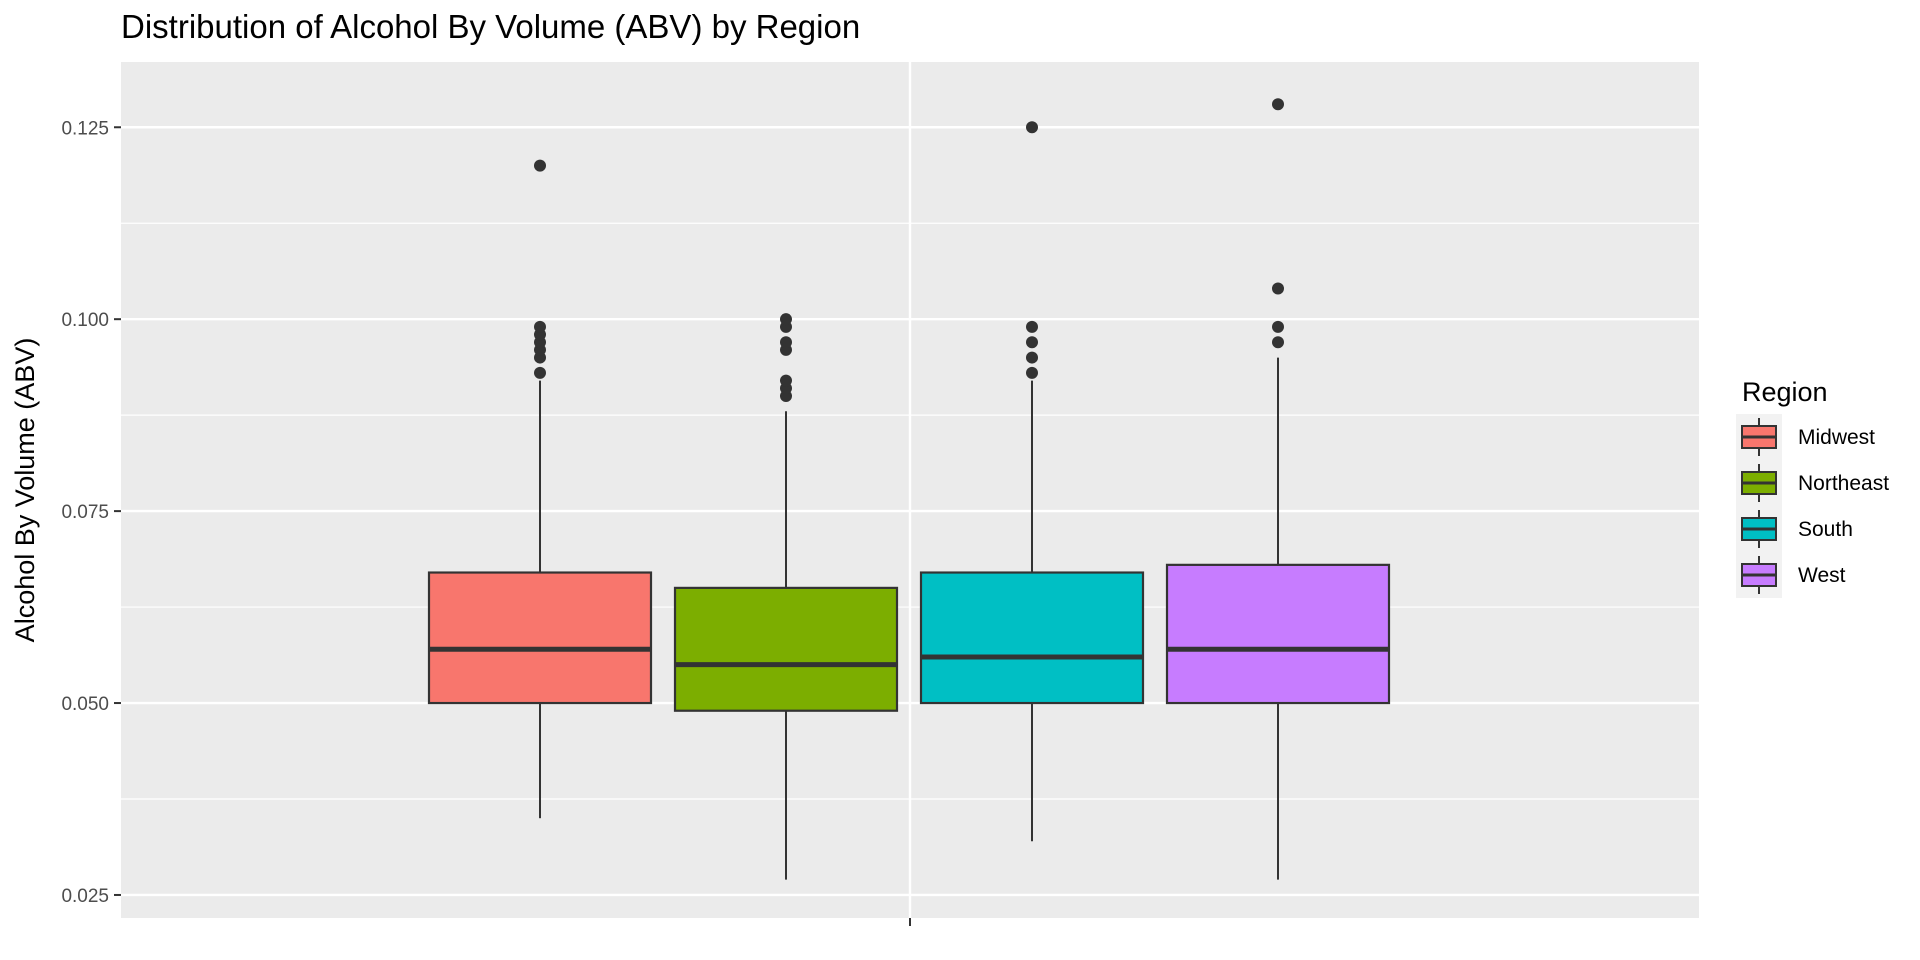 The height and width of the screenshot is (960, 1920). Describe the element at coordinates (85, 896) in the screenshot. I see `y-axis-tick-label: 0.025` at that location.